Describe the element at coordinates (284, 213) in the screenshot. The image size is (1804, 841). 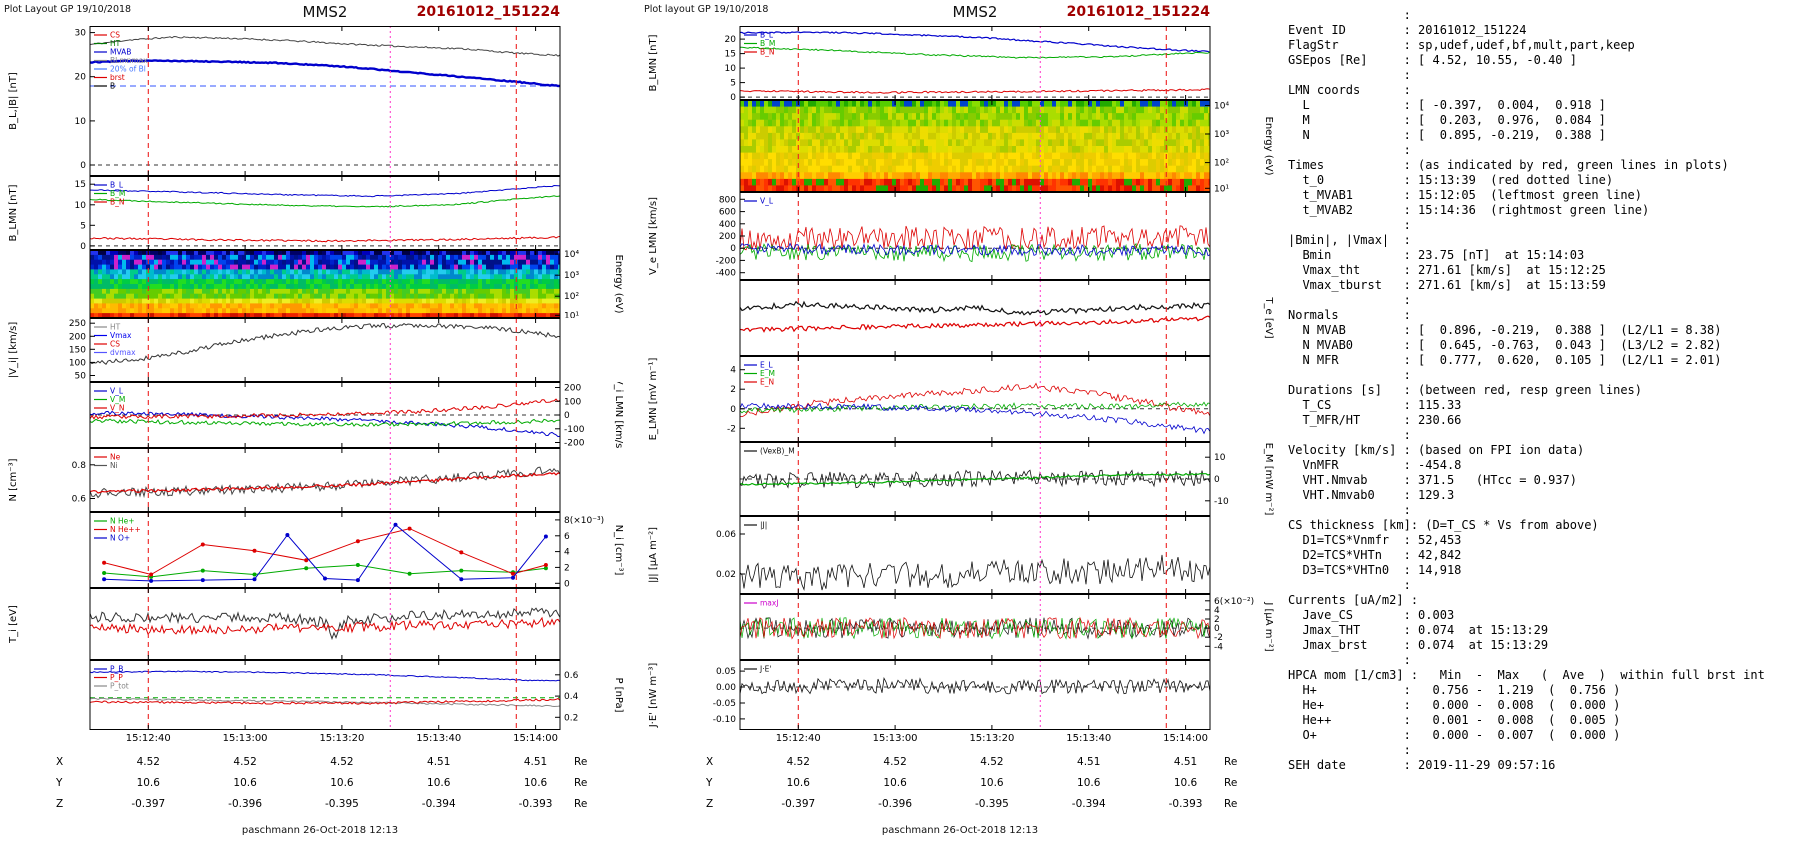
I see `chart-panel-L2: 15 10 5 0 B_LMN [nT] B_LB_MB_N` at that location.